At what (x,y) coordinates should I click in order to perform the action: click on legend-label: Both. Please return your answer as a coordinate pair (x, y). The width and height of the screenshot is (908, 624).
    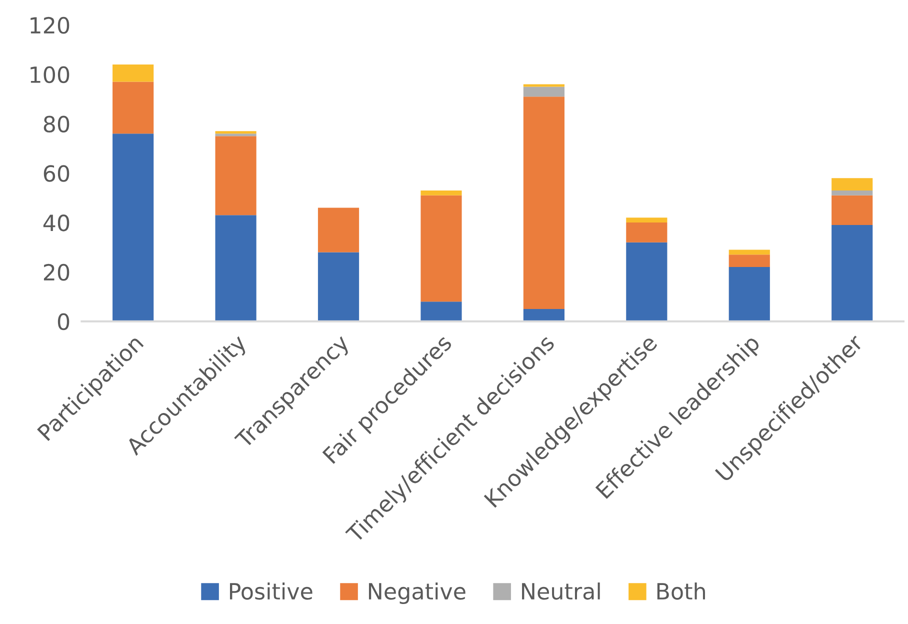
    Looking at the image, I should click on (681, 591).